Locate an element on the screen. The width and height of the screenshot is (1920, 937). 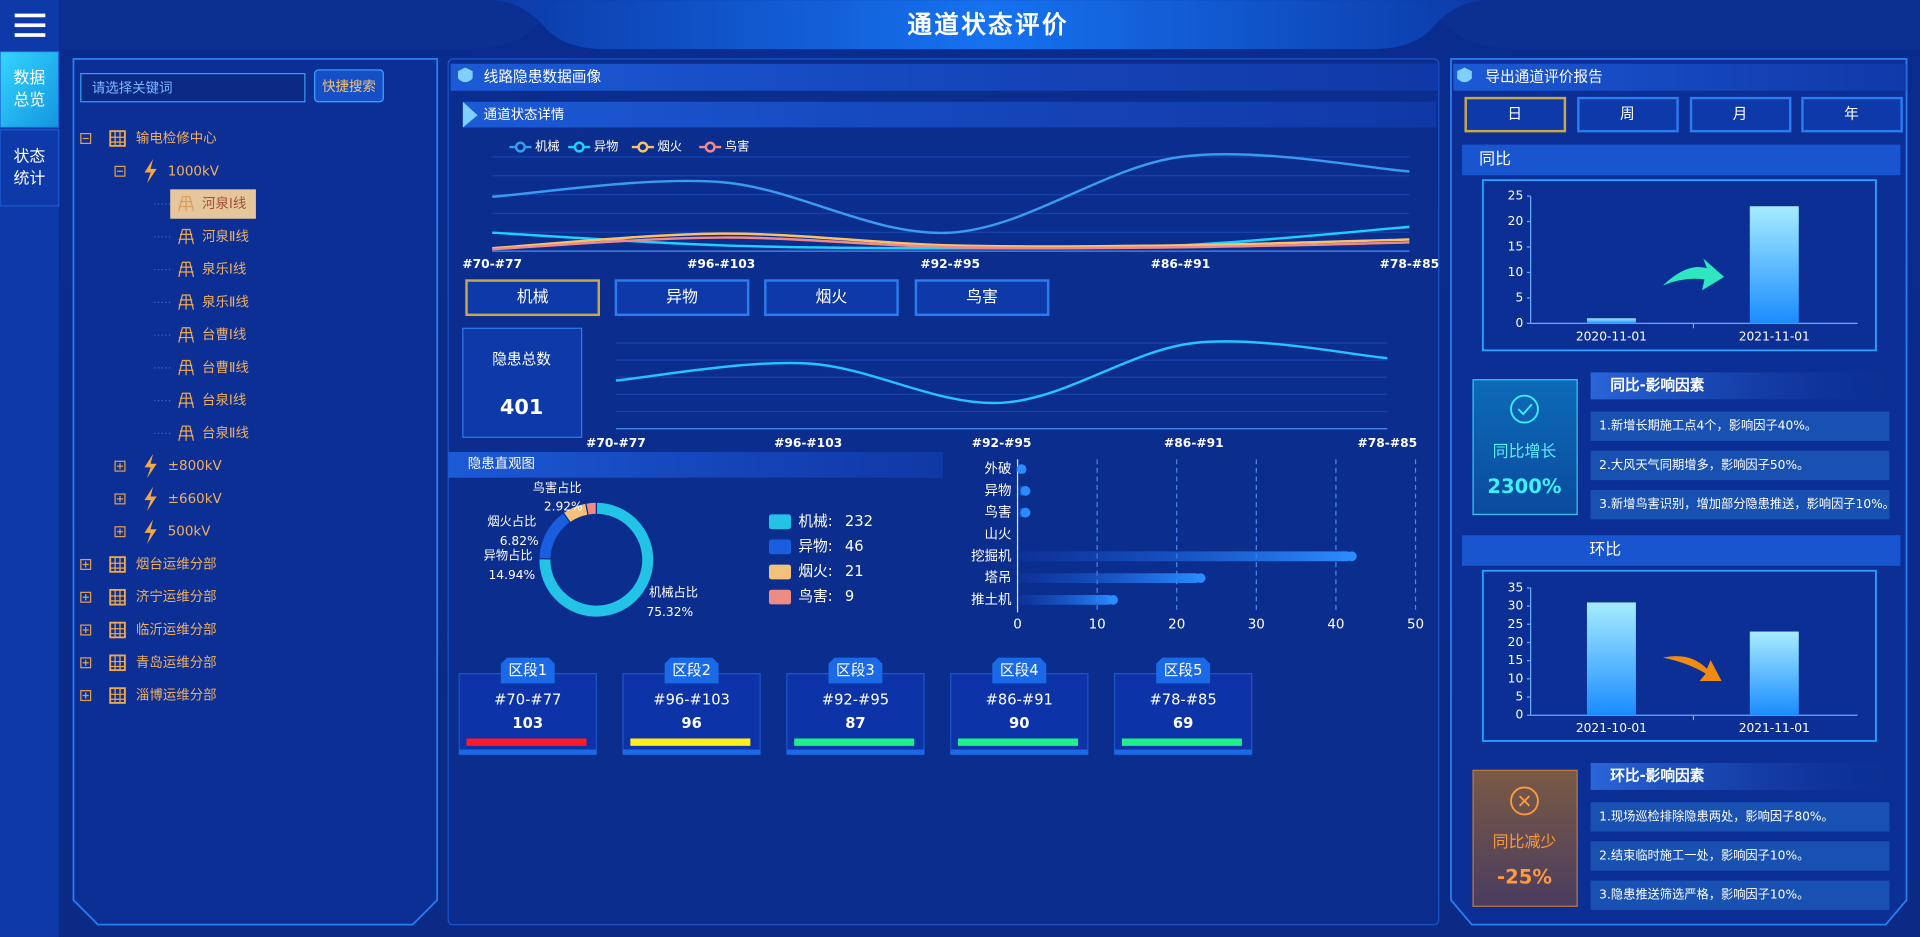
factor-text: 3.新增鸟害识别，增加部分隐患推送，影响因子10%。 is located at coordinates (1747, 503).